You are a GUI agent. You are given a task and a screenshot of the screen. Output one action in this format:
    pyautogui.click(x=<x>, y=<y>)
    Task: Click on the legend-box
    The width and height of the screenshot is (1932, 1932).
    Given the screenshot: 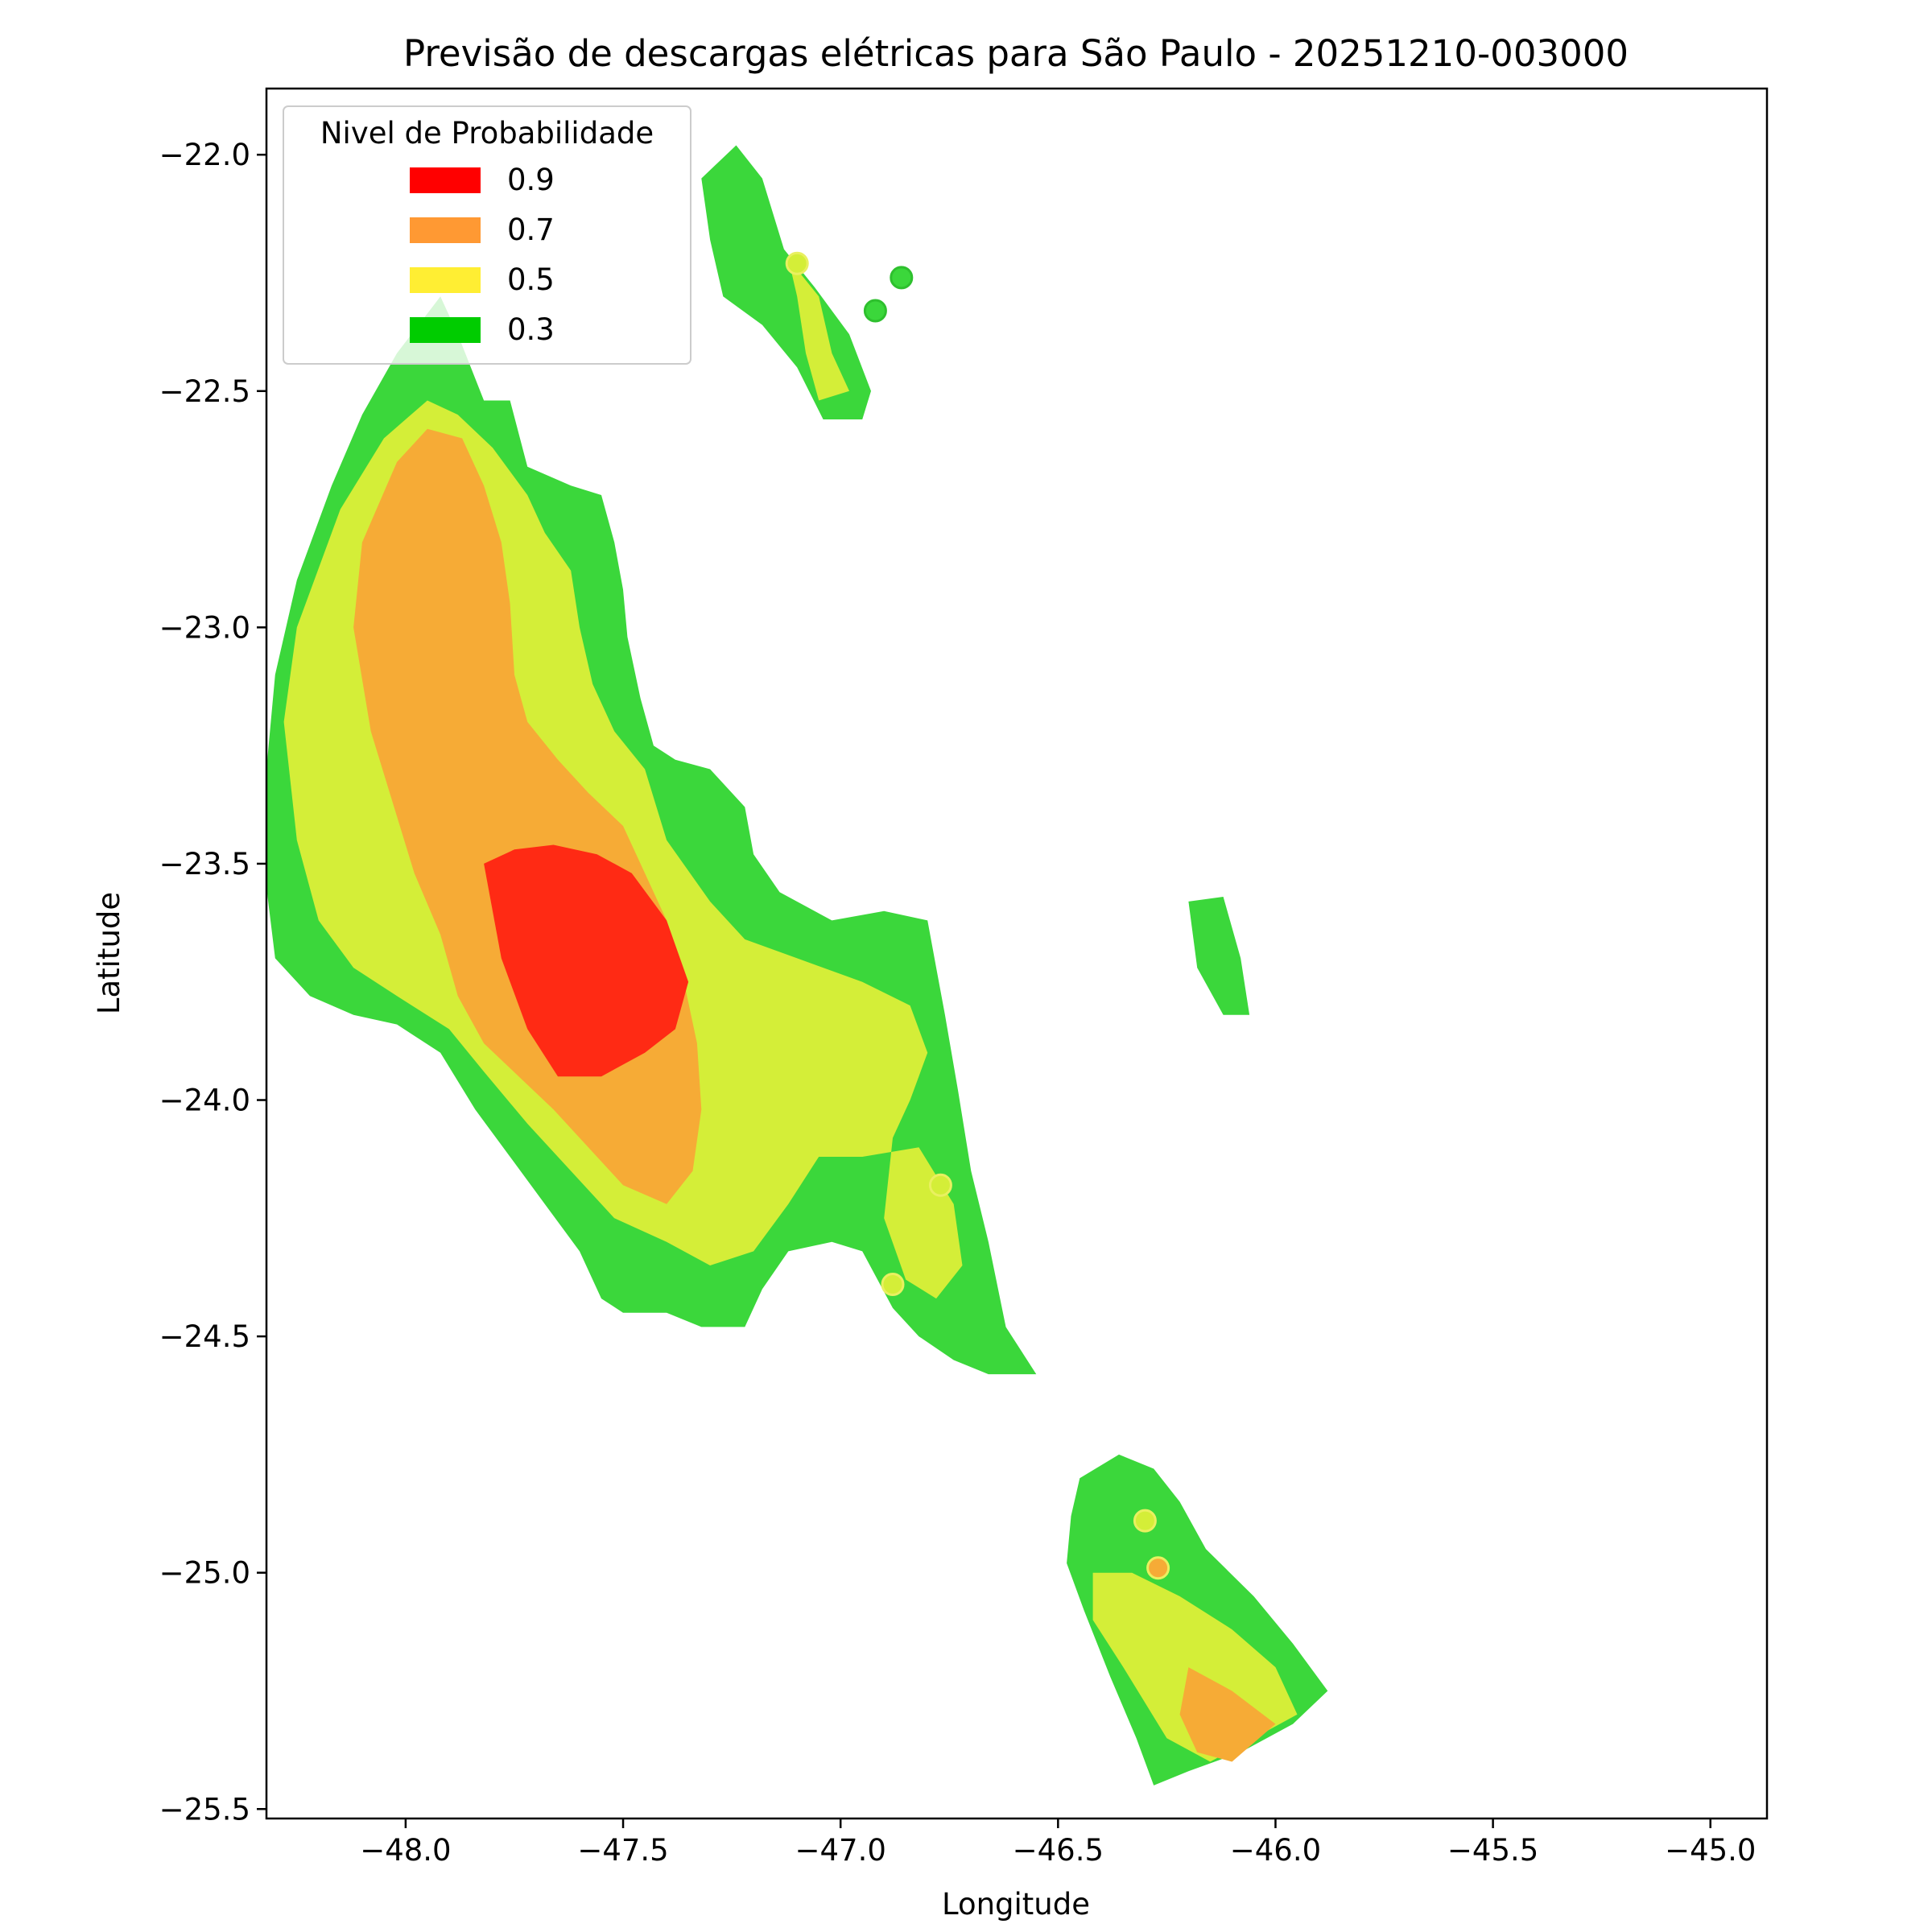 What is the action you would take?
    pyautogui.click(x=487, y=235)
    